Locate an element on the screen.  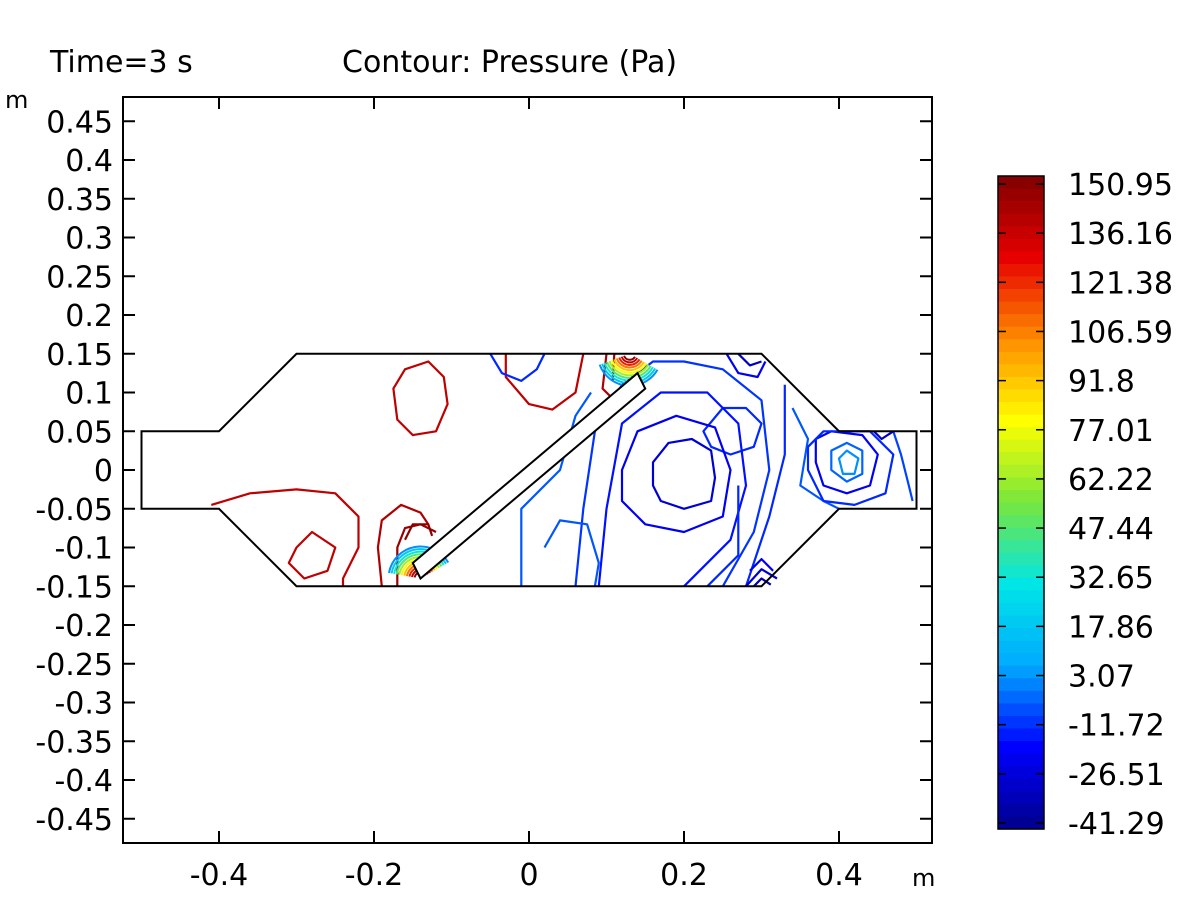
colorbar-label: 62.22 is located at coordinates (1111, 480).